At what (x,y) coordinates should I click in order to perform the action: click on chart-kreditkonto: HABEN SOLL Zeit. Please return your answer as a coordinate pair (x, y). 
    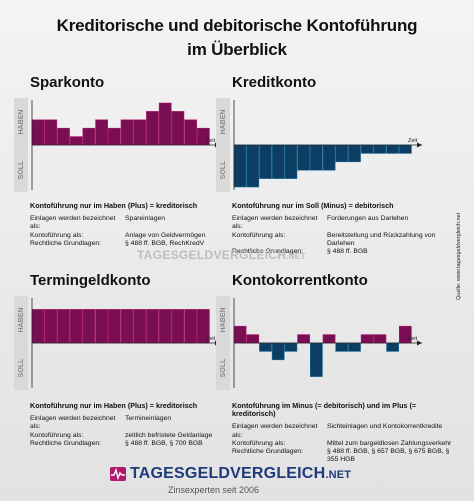
    Looking at the image, I should click on (321, 145).